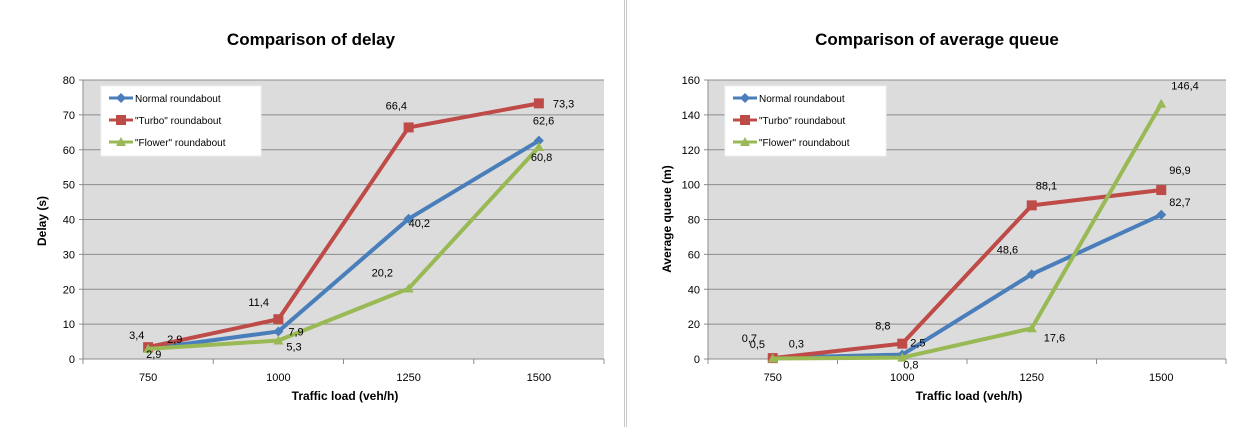 The height and width of the screenshot is (427, 1248). I want to click on data-label: 7,9, so click(295, 332).